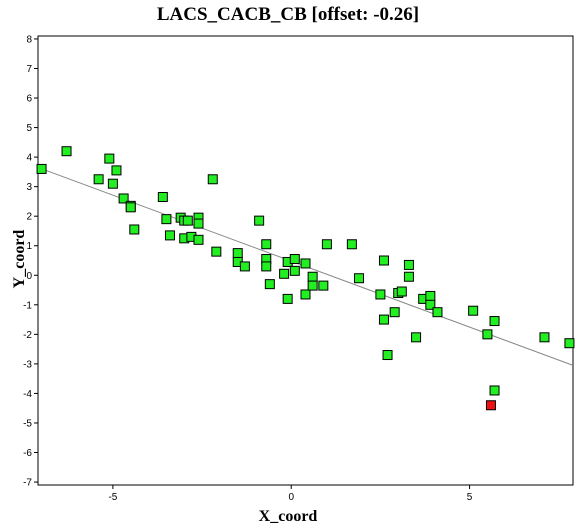 The height and width of the screenshot is (532, 576). Describe the element at coordinates (29, 246) in the screenshot. I see `y-tick-label: 1` at that location.